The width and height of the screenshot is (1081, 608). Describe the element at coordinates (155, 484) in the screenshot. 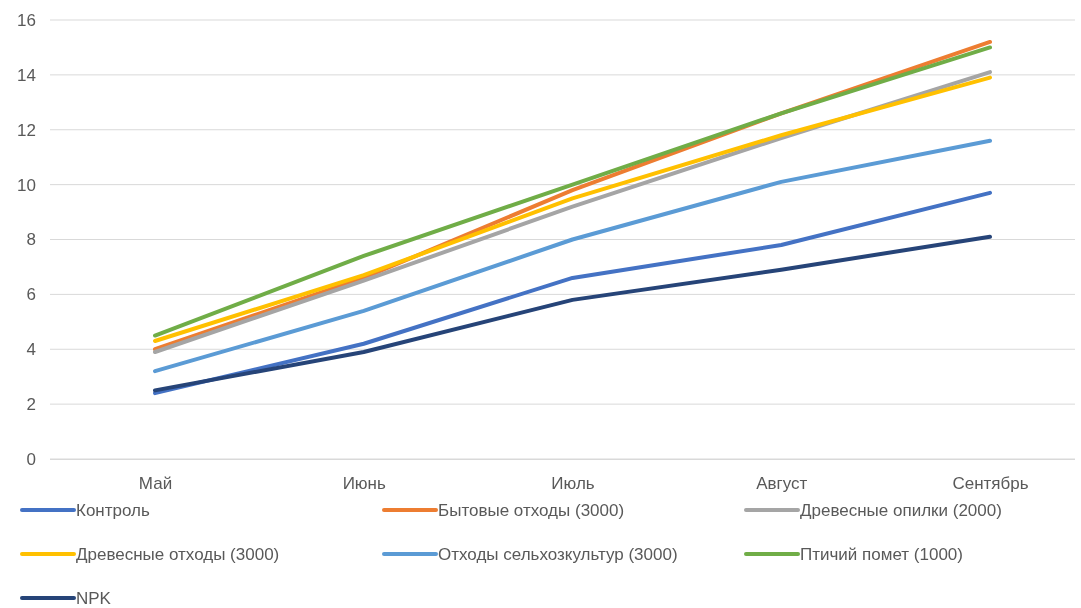

I see `x-tick-label: Май` at that location.